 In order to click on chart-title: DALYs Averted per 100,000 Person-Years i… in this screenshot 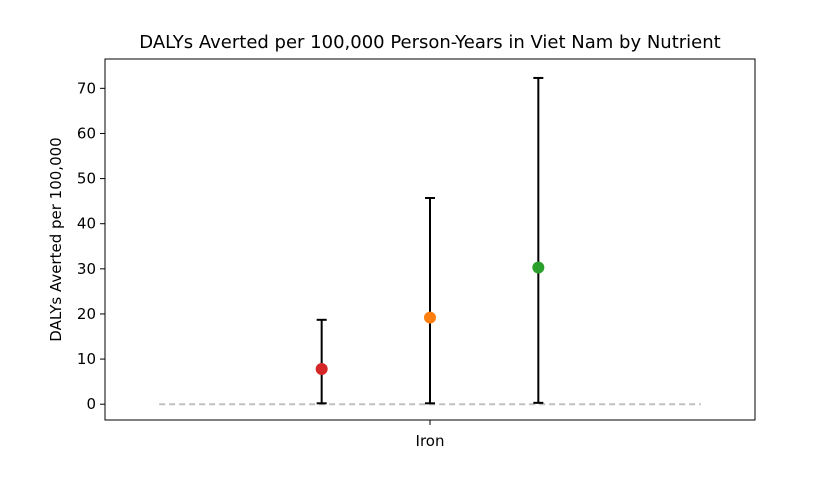, I will do `click(429, 42)`.